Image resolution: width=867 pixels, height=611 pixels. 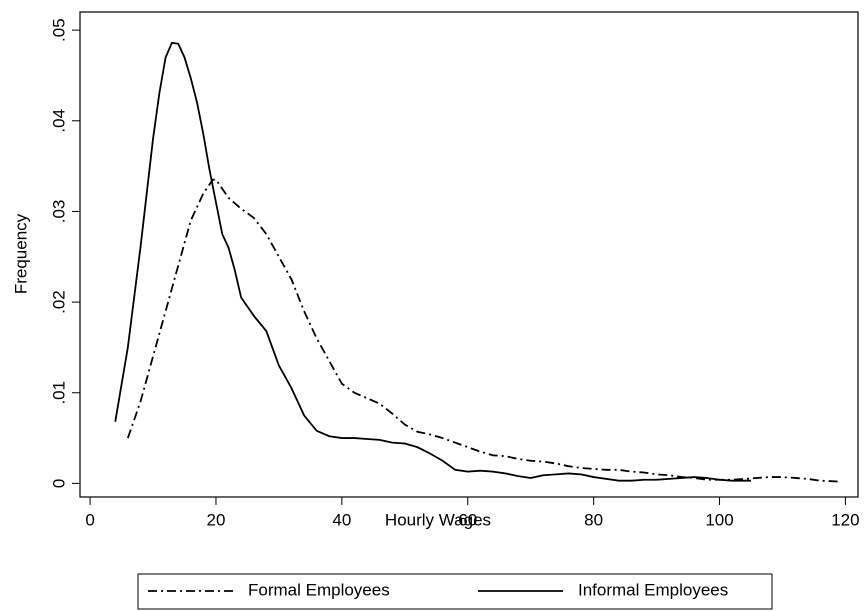 I want to click on x-tick-label: 0, so click(x=89, y=519).